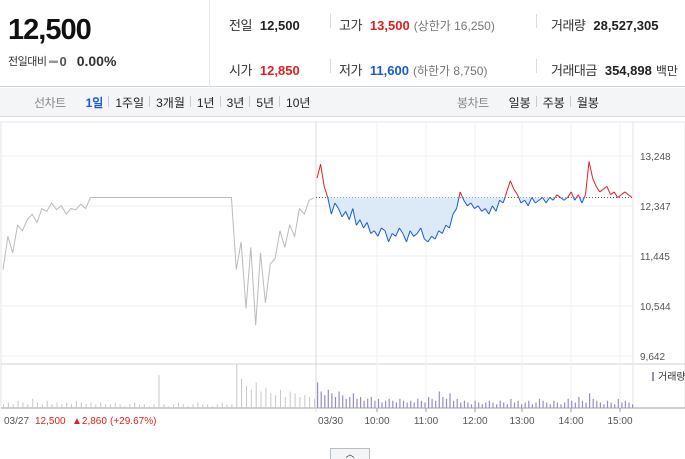 Image resolution: width=685 pixels, height=459 pixels. What do you see at coordinates (240, 70) in the screenshot?
I see `stat-label: 시가` at bounding box center [240, 70].